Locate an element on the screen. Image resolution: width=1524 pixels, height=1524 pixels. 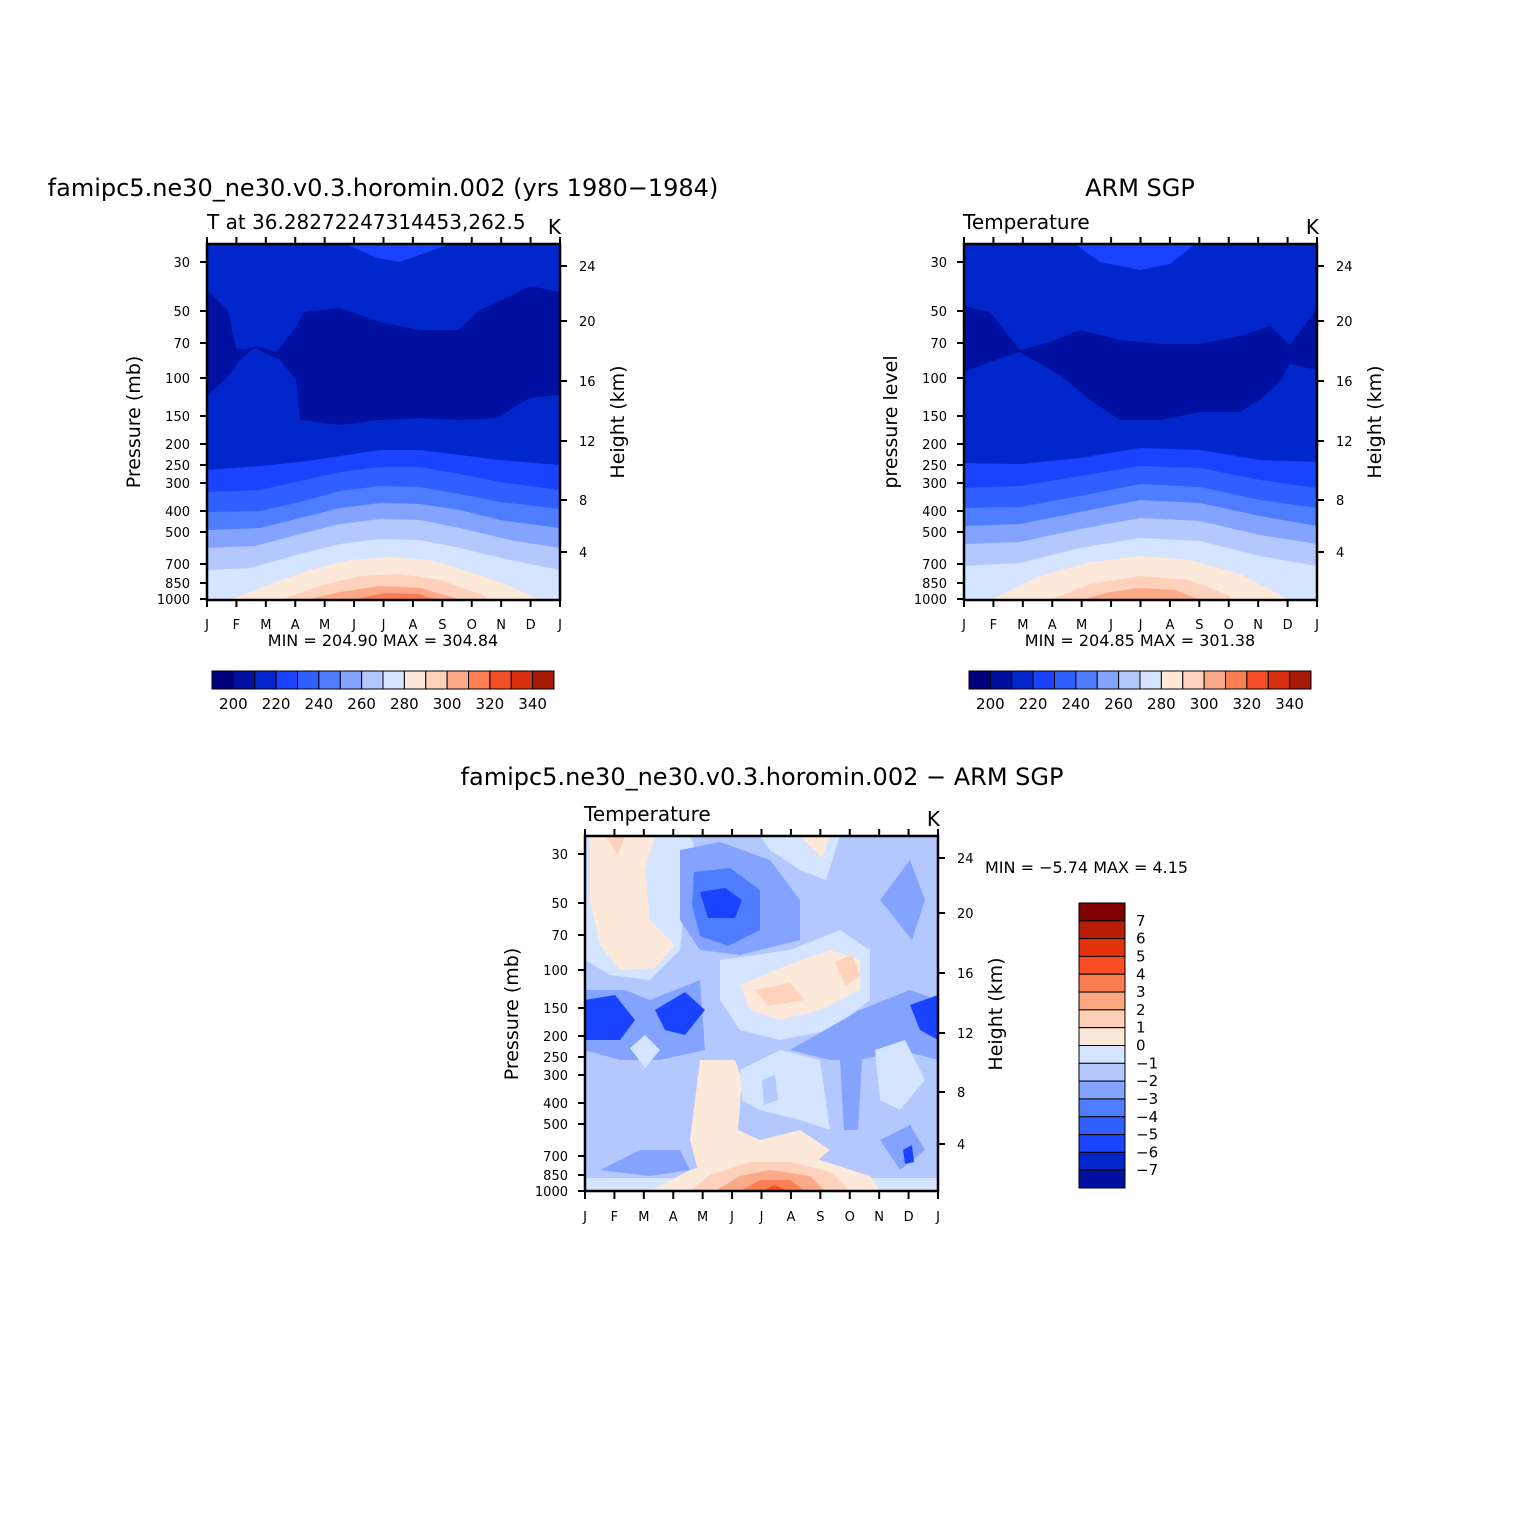
y-tick-right-label: 24 is located at coordinates (965, 859).